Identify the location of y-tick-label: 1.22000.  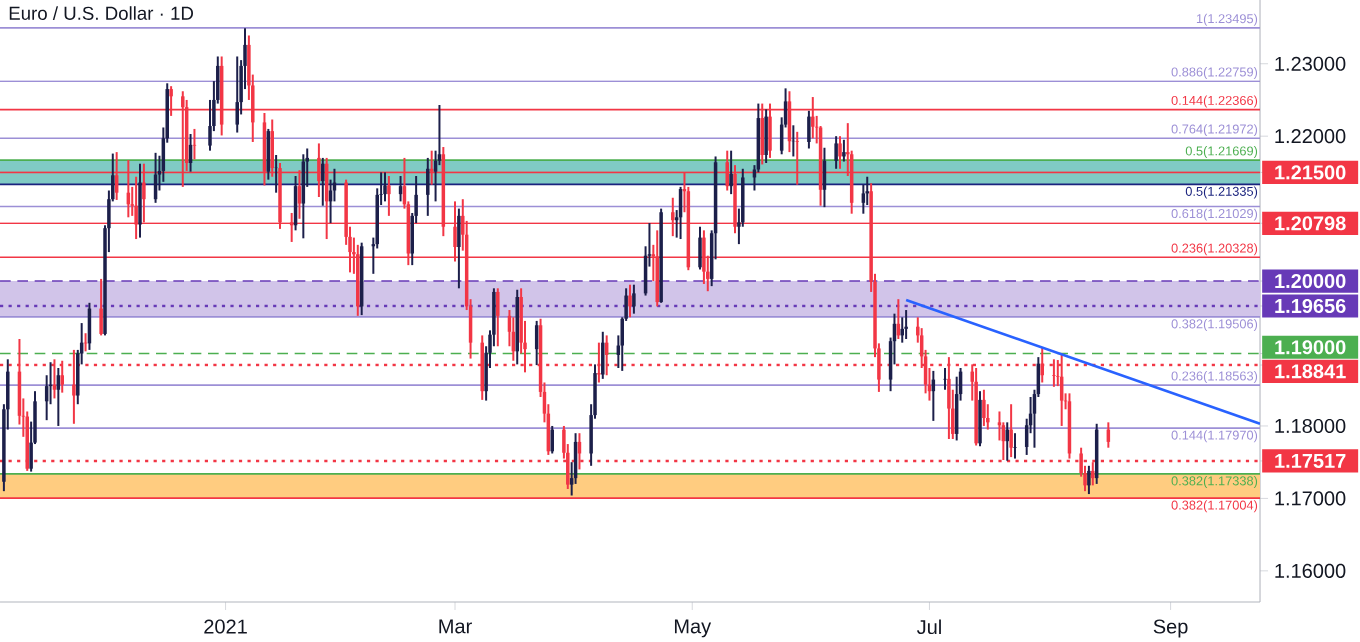
(1310, 136).